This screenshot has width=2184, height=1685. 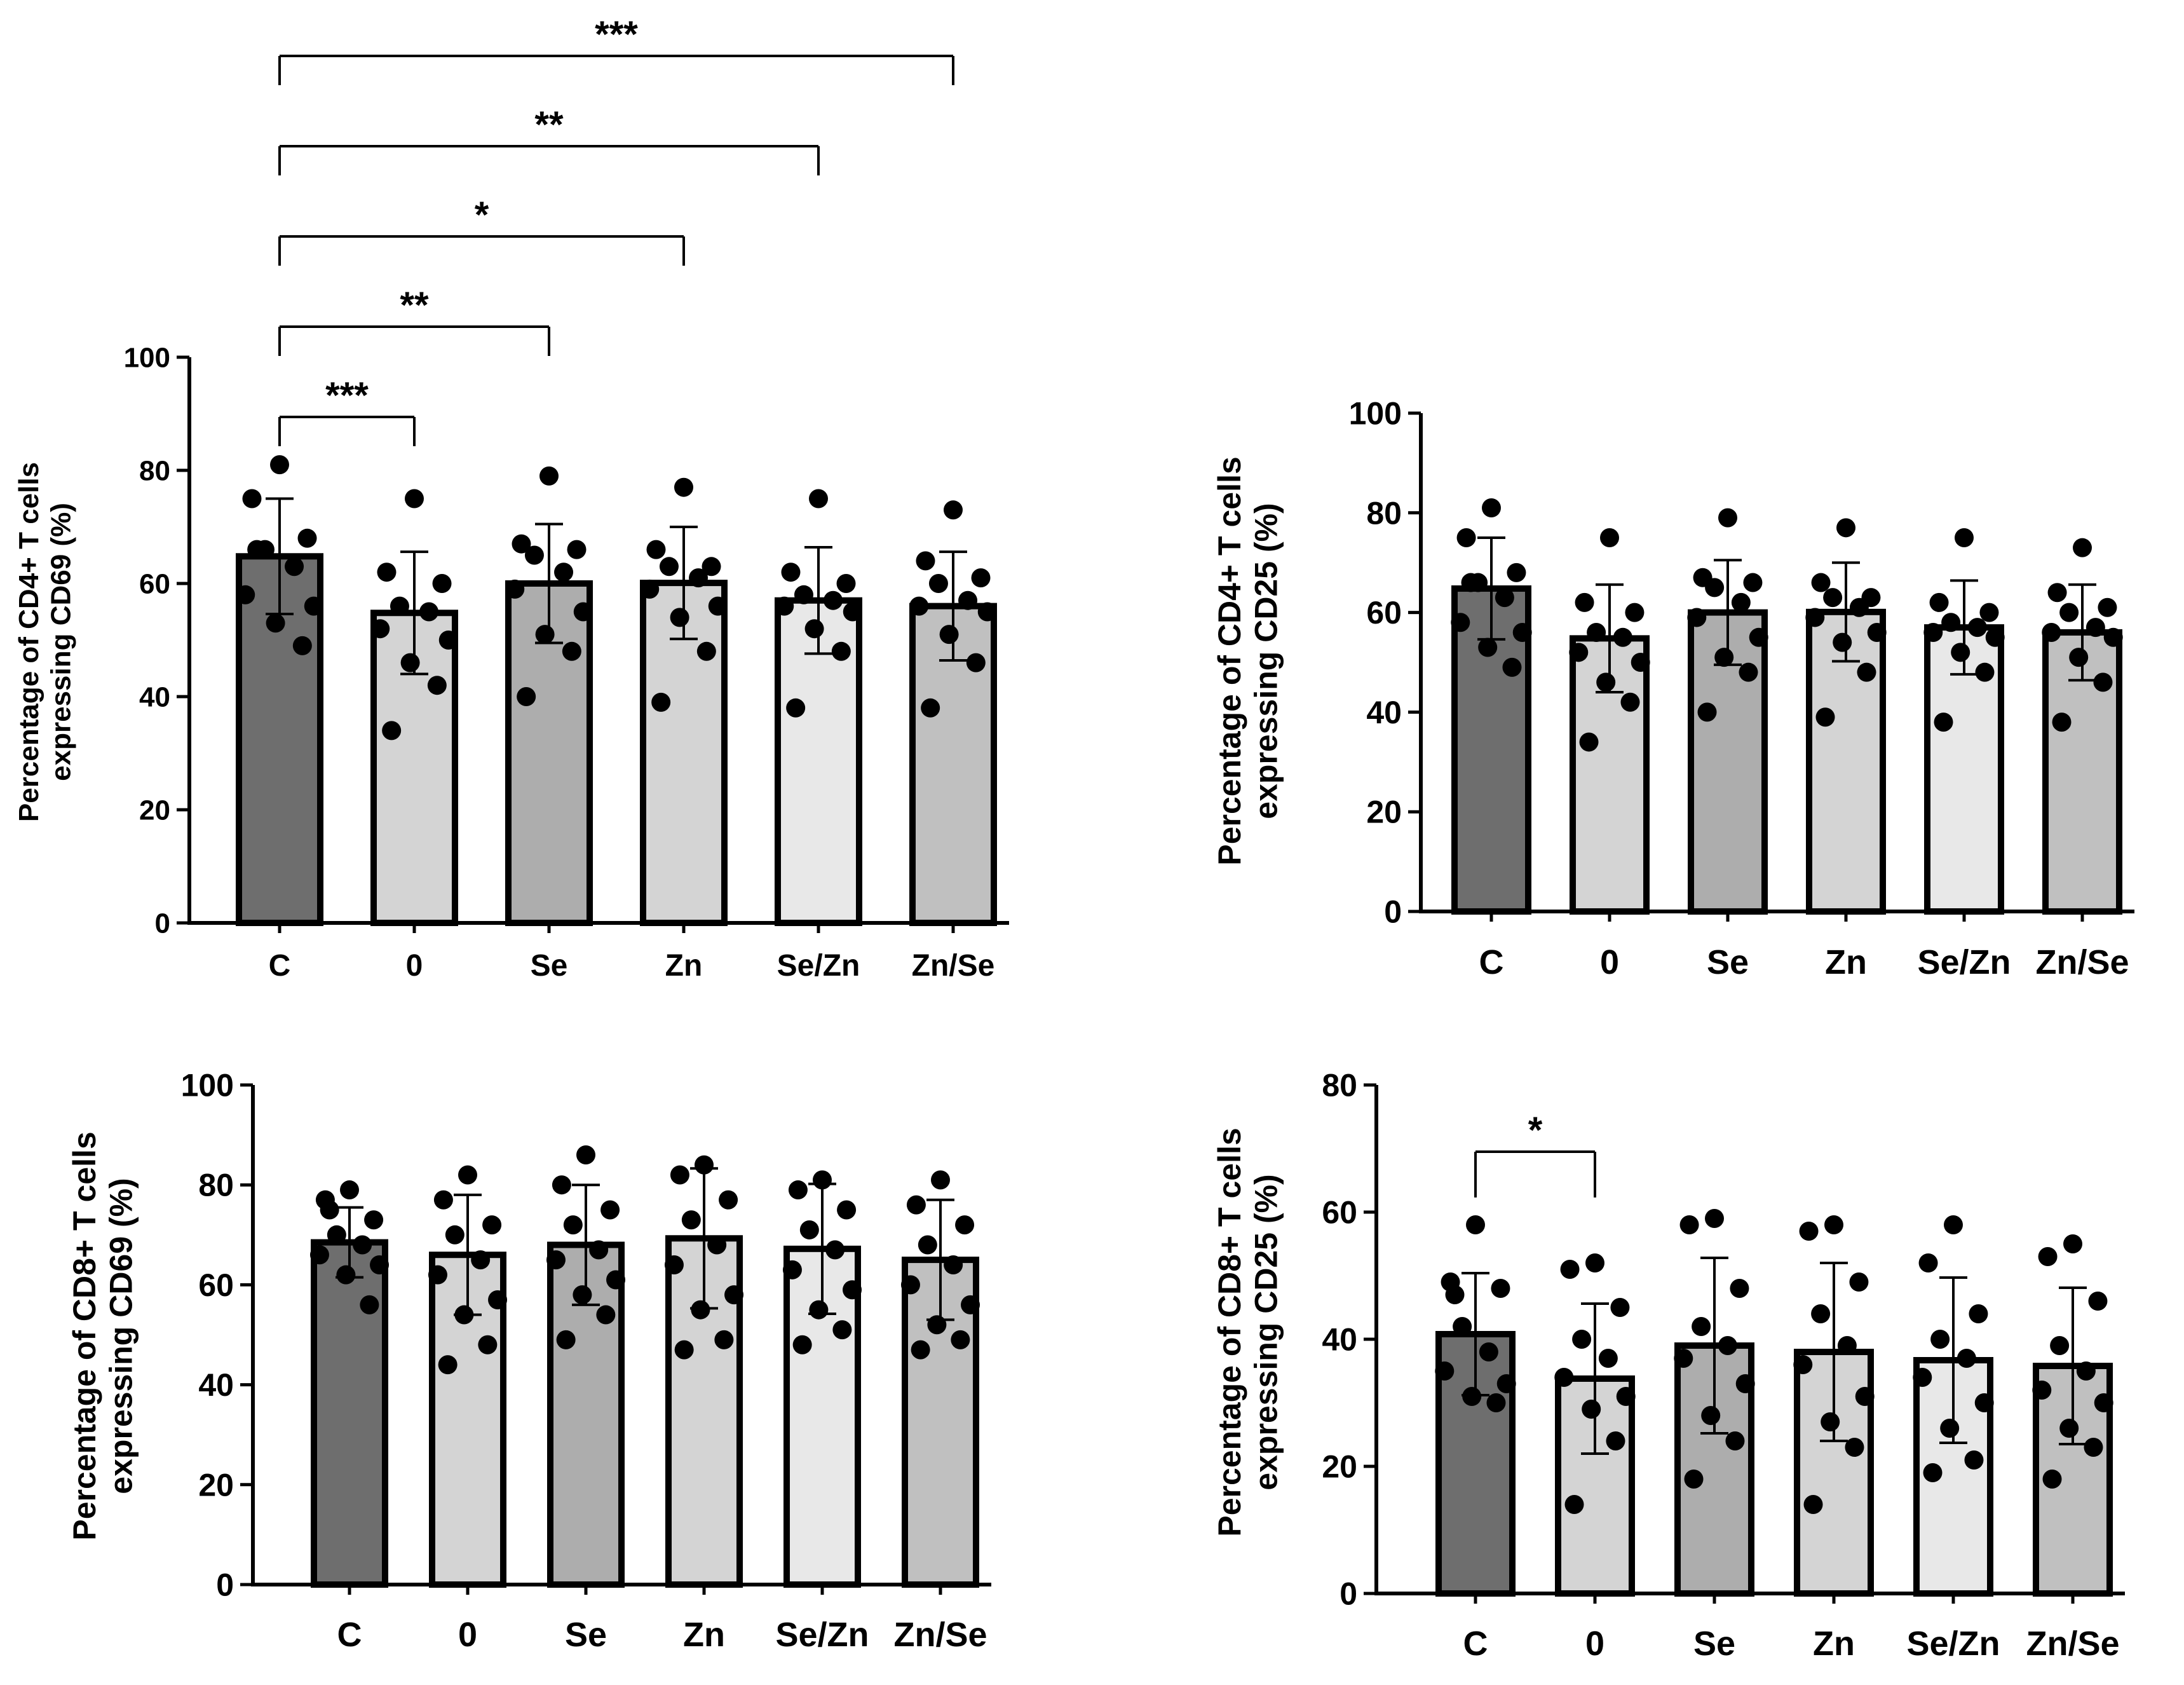 I want to click on significance-label: **, so click(x=414, y=305).